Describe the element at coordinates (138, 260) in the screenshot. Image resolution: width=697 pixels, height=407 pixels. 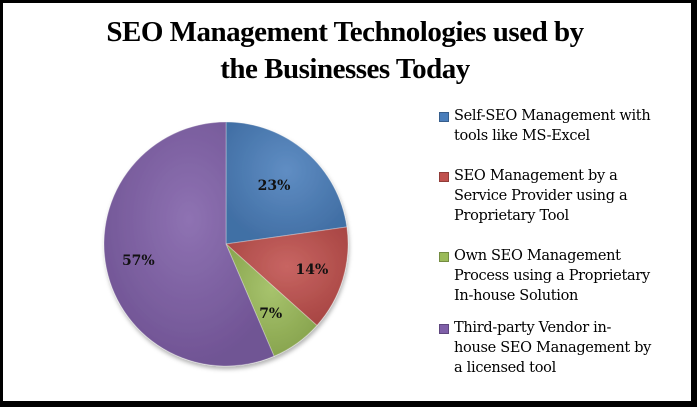
I see `data-label: 57%` at that location.